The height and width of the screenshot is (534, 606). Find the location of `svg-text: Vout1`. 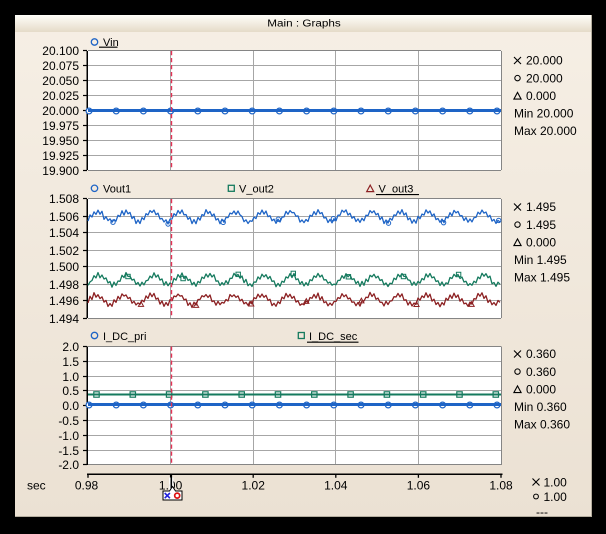

svg-text: Vout1 is located at coordinates (117, 189).